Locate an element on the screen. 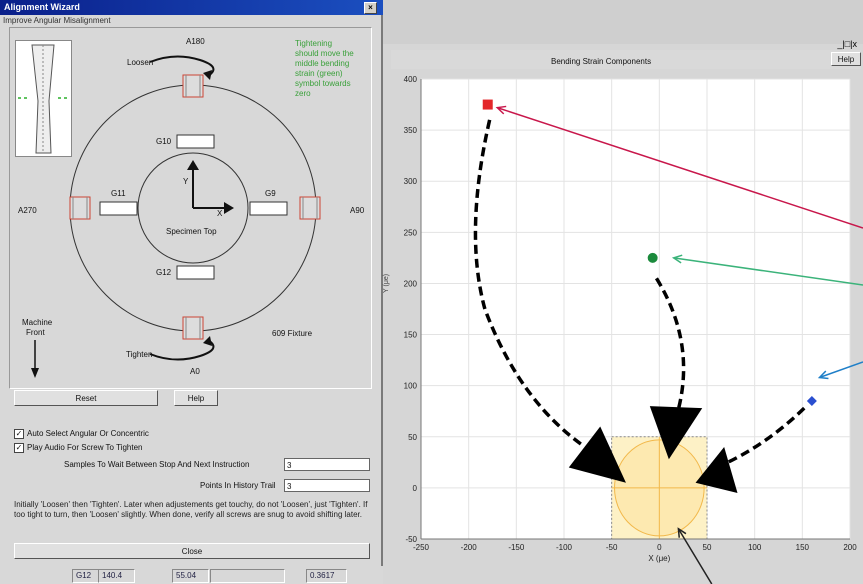 Image resolution: width=863 pixels, height=584 pixels. x-tick-label: 50 is located at coordinates (707, 547).